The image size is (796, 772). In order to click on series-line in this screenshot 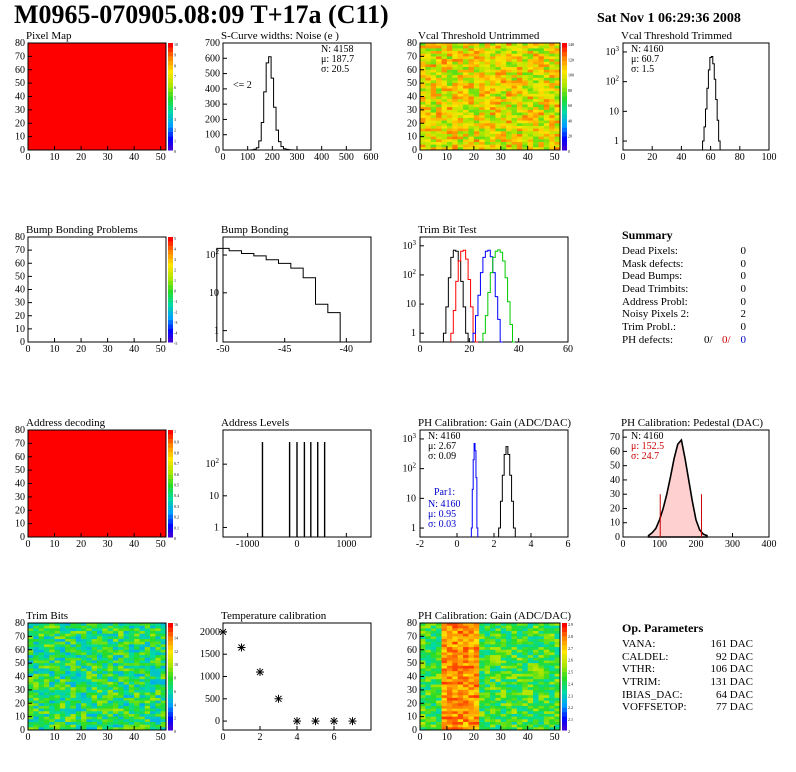, I will do `click(464, 296)`.